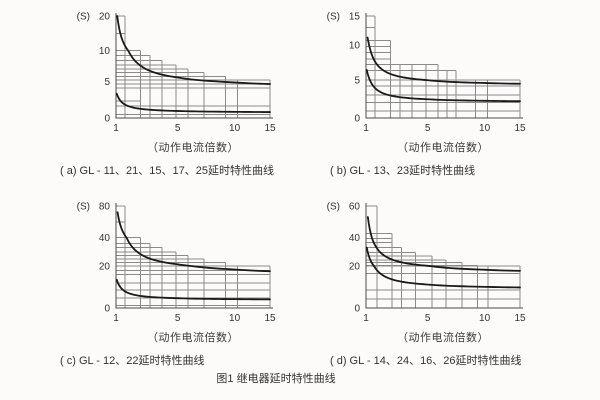 The image size is (600, 400). Describe the element at coordinates (403, 171) in the screenshot. I see `chart-b-caption: ( b) GL - 13、23延时特性曲线` at that location.